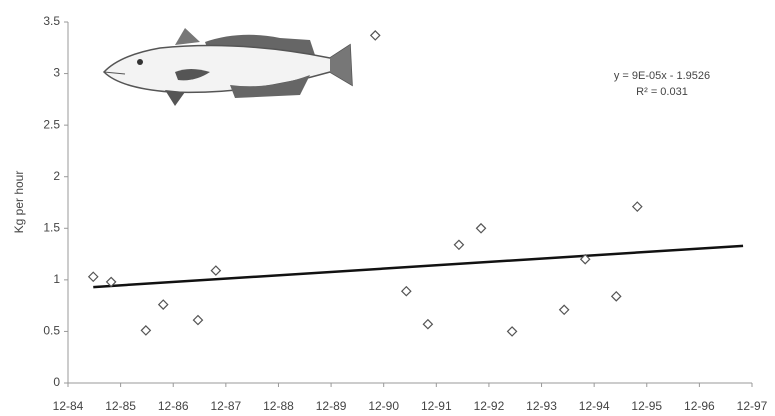 The height and width of the screenshot is (416, 775). What do you see at coordinates (662, 76) in the screenshot?
I see `trend-equation: y = 9E-05x - 1.9526` at bounding box center [662, 76].